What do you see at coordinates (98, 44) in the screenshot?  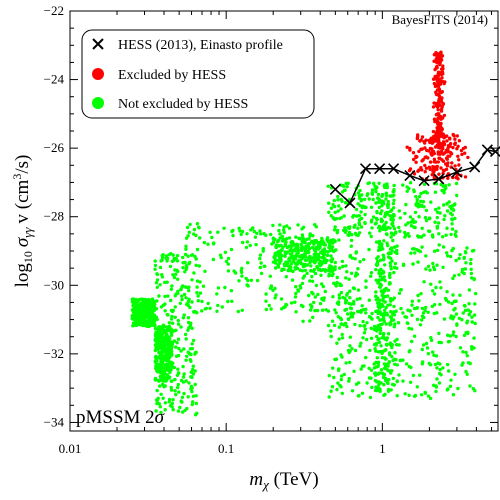 I see `legend-x-marker` at bounding box center [98, 44].